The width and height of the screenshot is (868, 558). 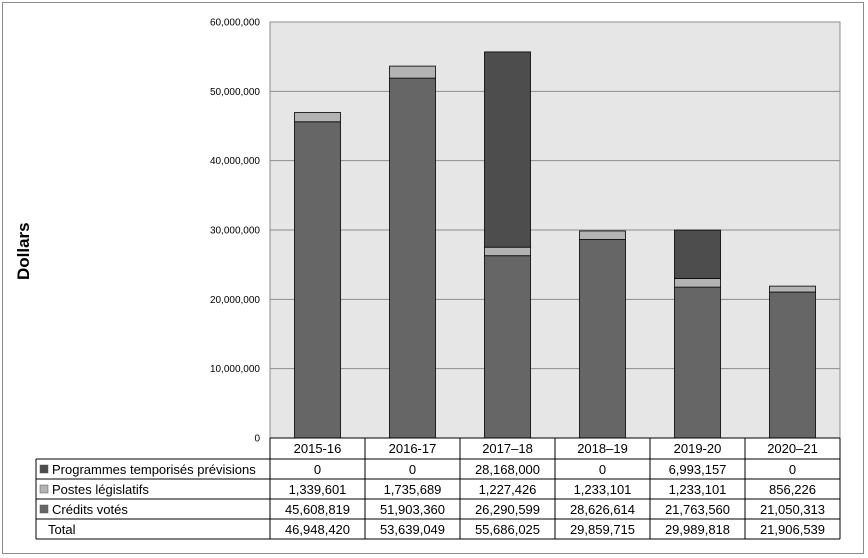 What do you see at coordinates (697, 529) in the screenshot?
I see `total-value: 29,989,818` at bounding box center [697, 529].